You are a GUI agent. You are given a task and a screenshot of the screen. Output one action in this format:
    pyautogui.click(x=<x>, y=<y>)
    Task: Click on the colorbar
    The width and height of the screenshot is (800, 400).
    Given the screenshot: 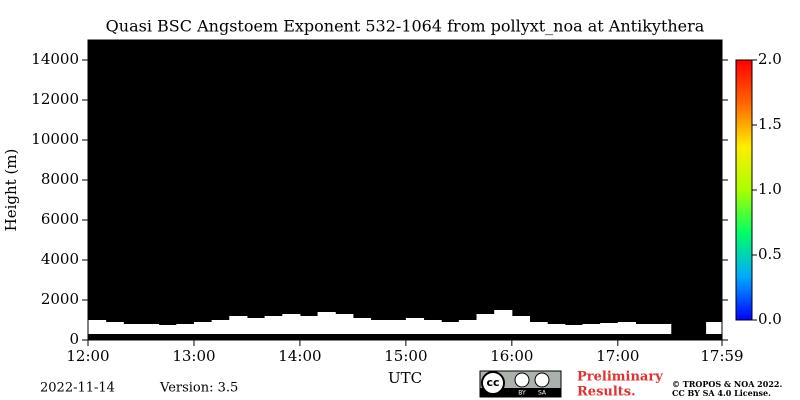 What is the action you would take?
    pyautogui.click(x=744, y=190)
    